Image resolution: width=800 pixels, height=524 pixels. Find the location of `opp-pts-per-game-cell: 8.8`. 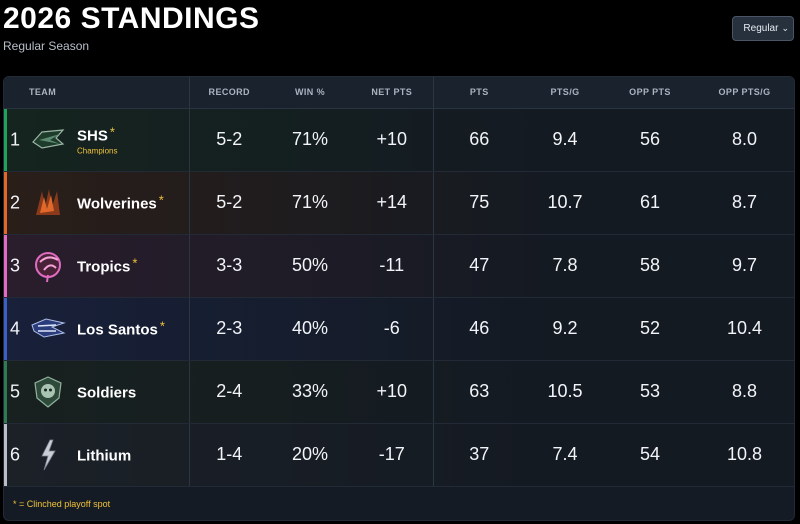

opp-pts-per-game-cell: 8.8 is located at coordinates (744, 392).